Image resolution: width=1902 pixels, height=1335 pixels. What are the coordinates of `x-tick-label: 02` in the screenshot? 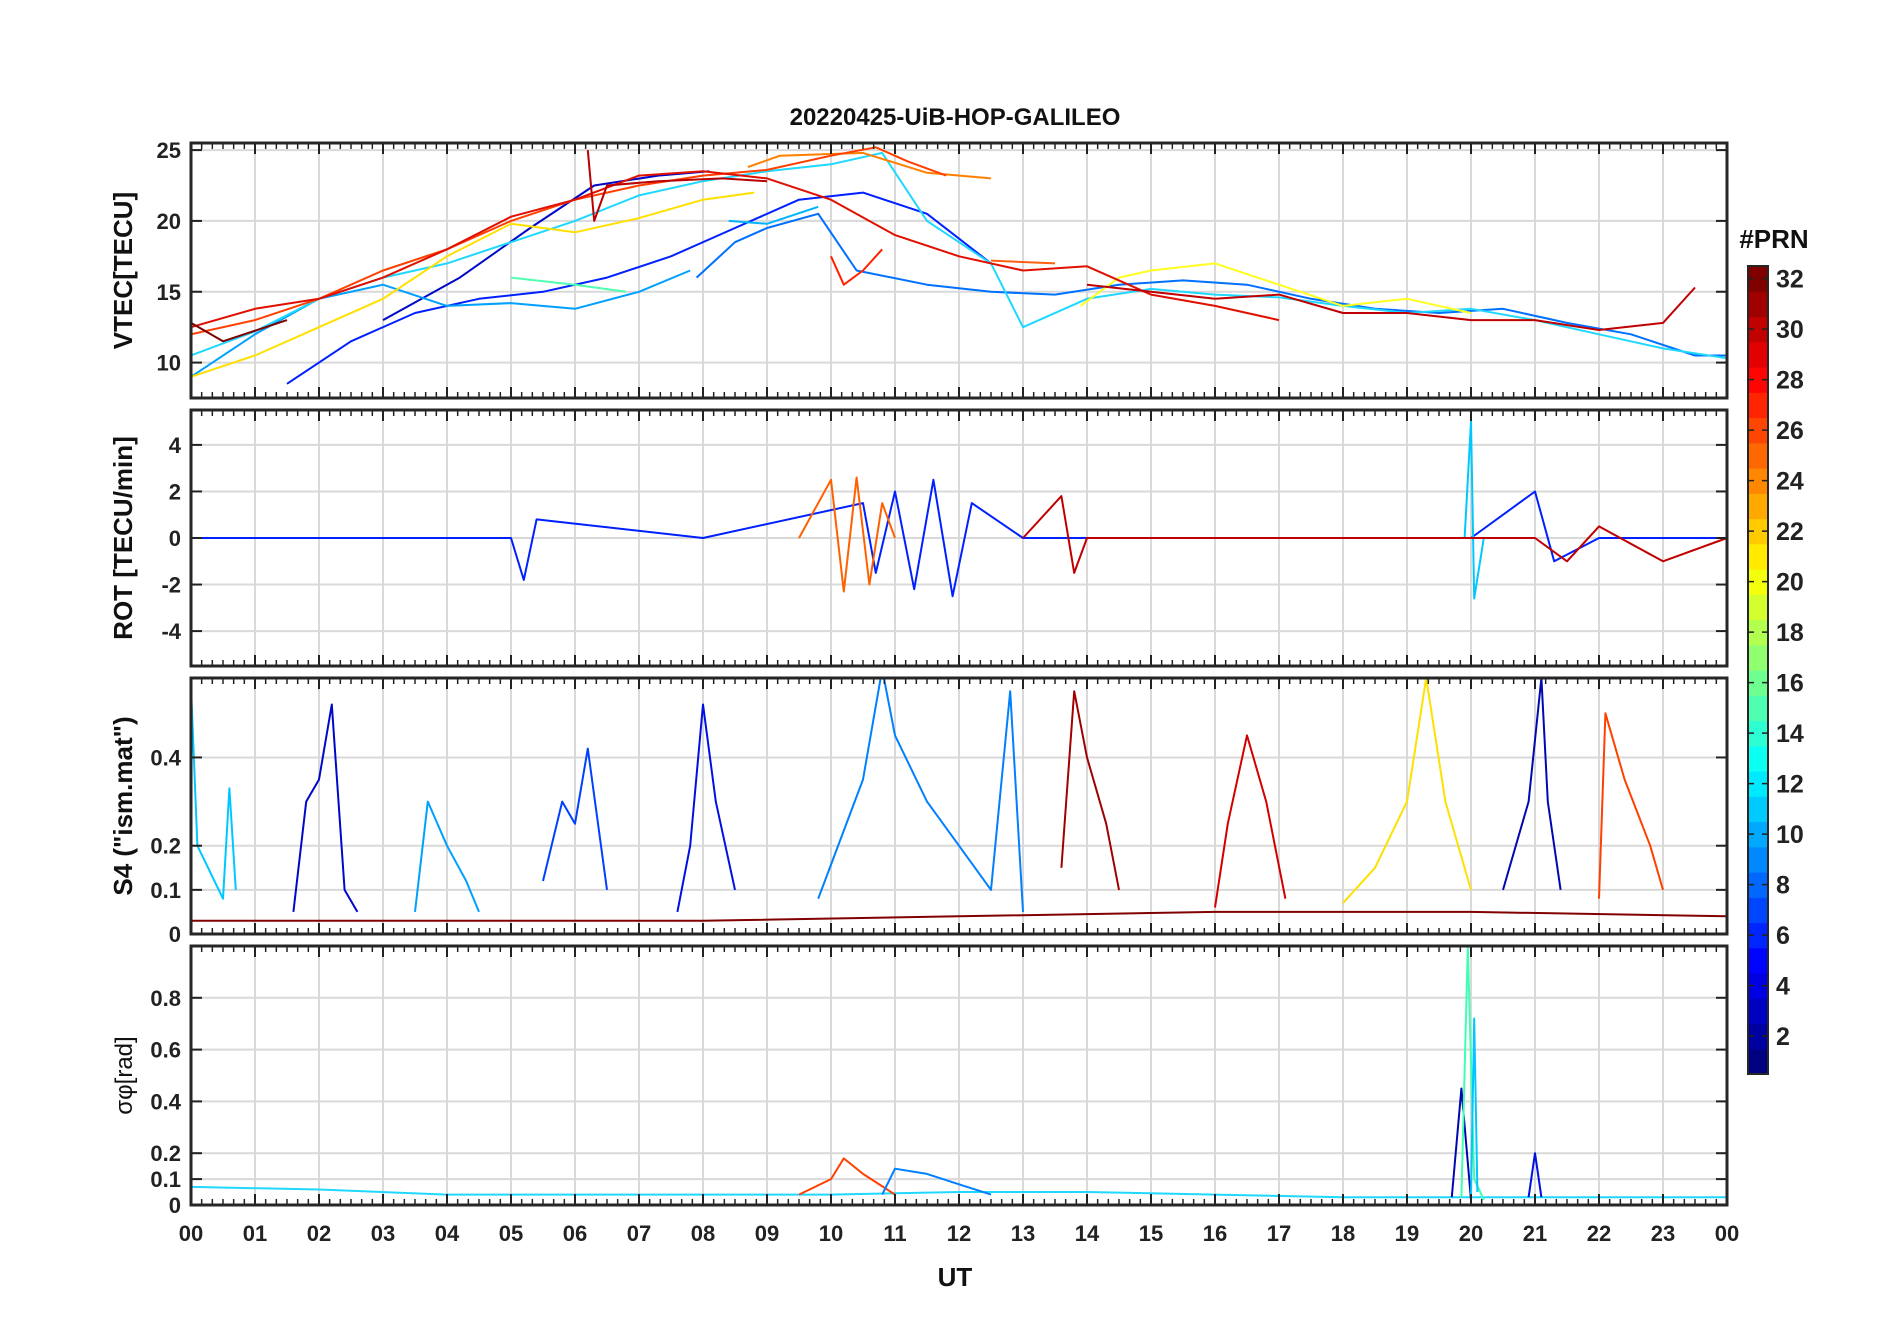 It's located at (319, 1233).